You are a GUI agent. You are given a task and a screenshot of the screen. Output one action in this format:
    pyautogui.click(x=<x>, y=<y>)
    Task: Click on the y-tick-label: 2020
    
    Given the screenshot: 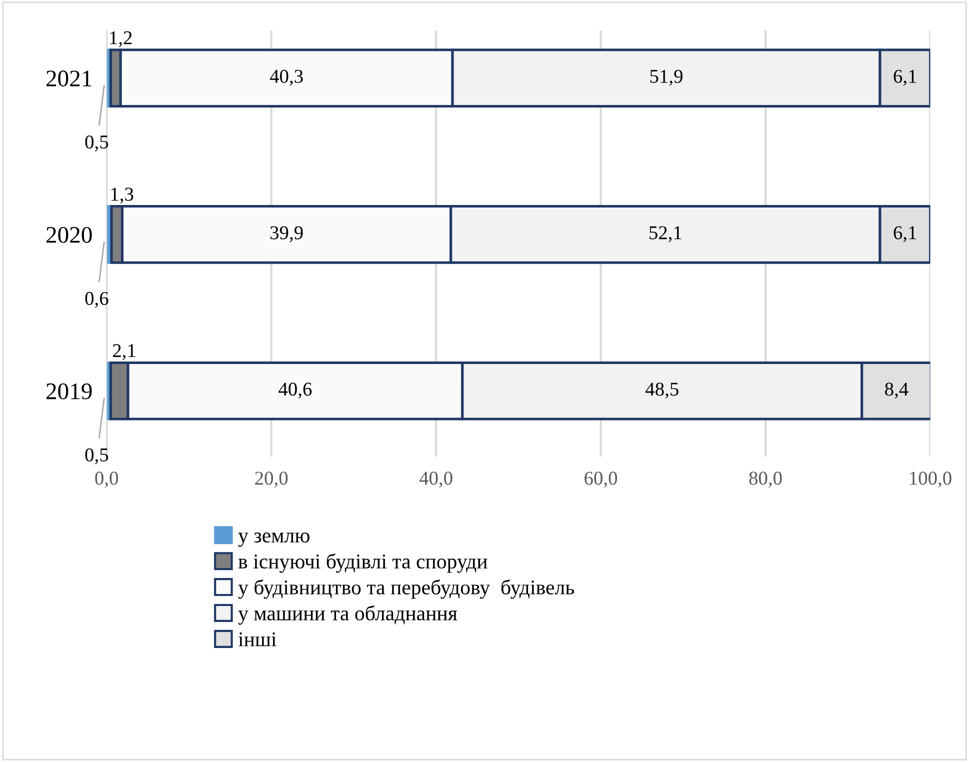 What is the action you would take?
    pyautogui.click(x=69, y=234)
    